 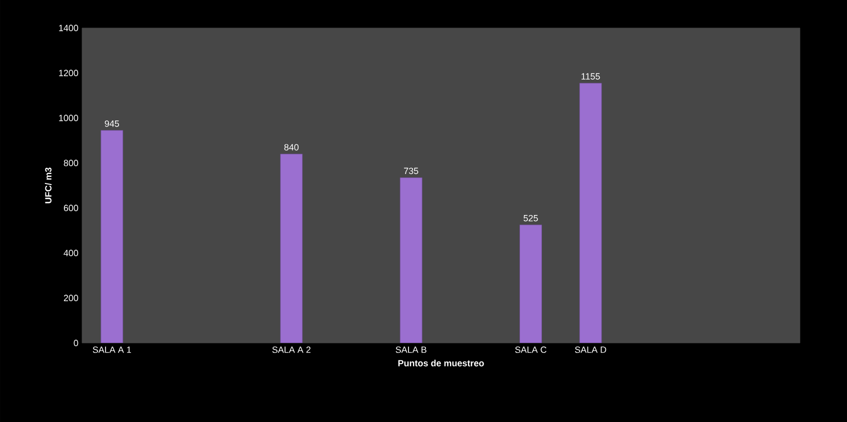 I want to click on y-tick-label: 0, so click(x=76, y=343).